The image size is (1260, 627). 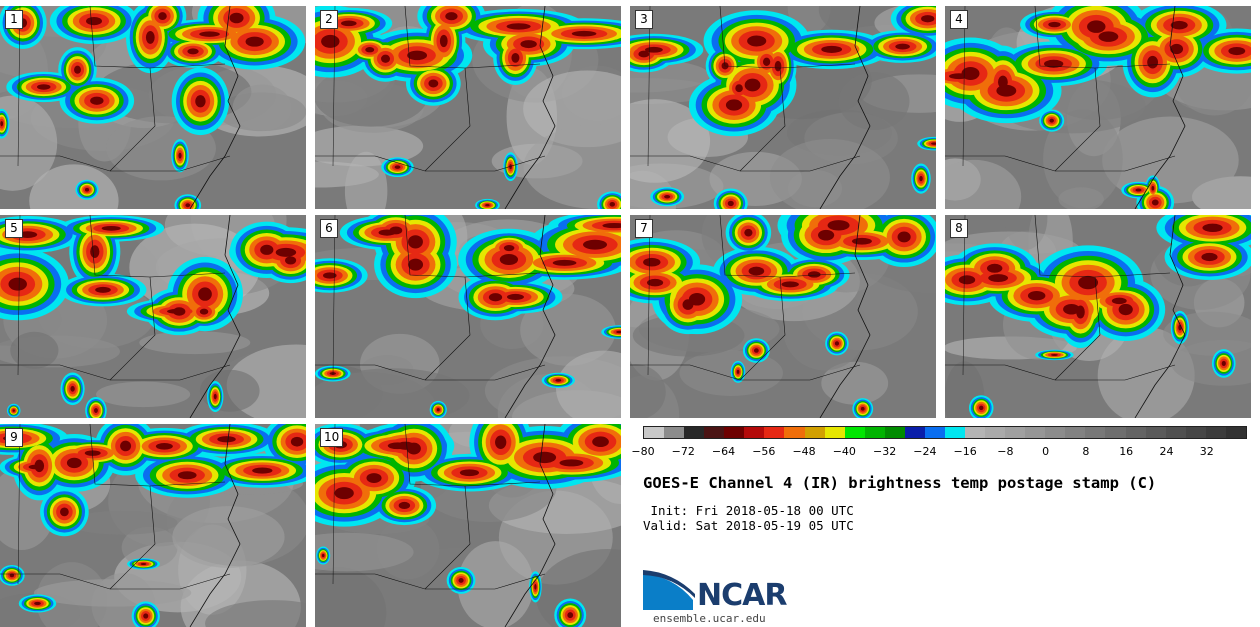 I want to click on panel-number-label: 10, so click(x=332, y=437).